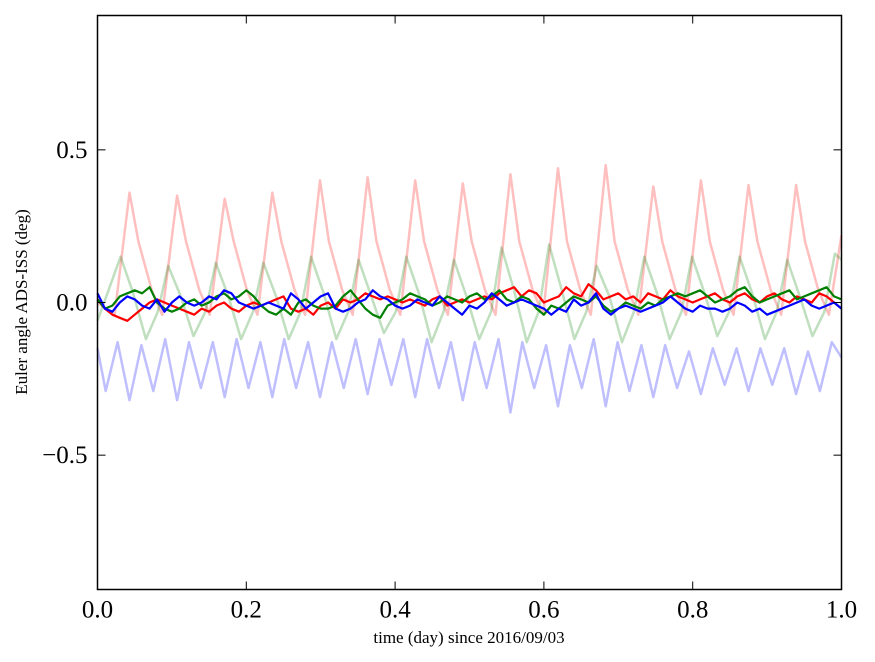 The width and height of the screenshot is (875, 662). What do you see at coordinates (841, 610) in the screenshot?
I see `x-tick-label: 1.0` at bounding box center [841, 610].